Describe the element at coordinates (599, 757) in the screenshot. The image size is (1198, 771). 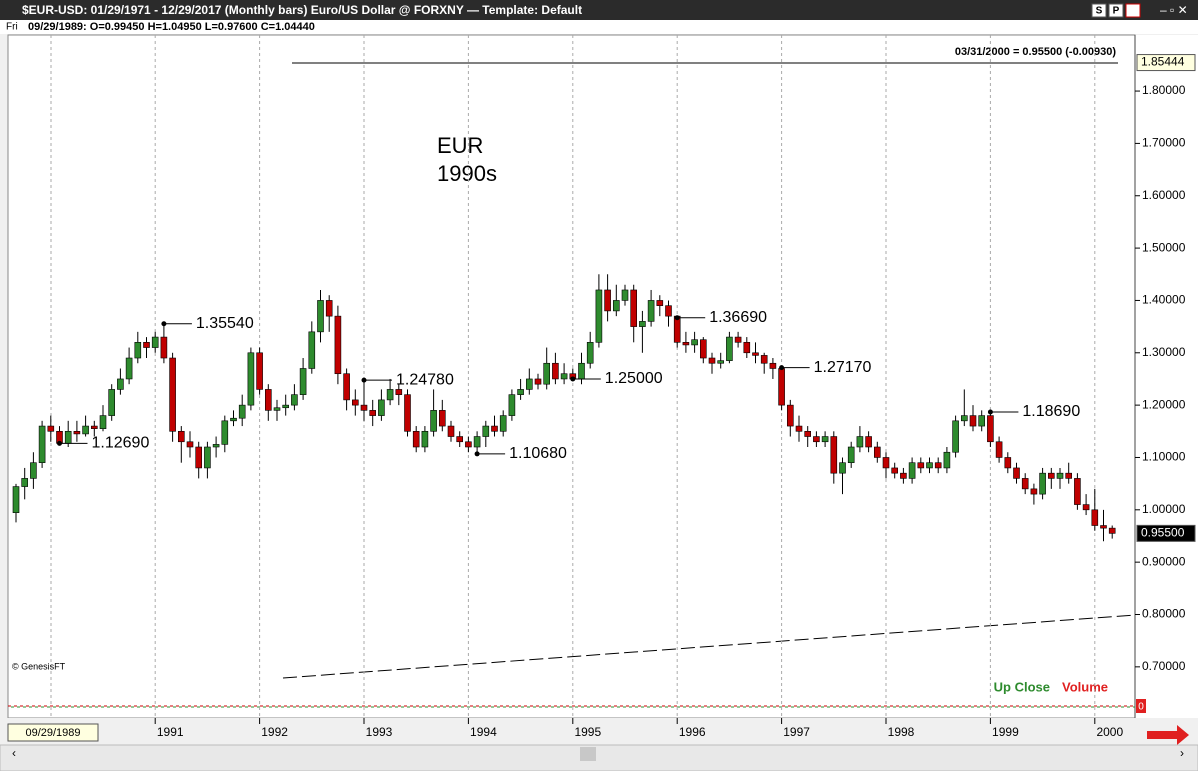
I see `scrollbar` at that location.